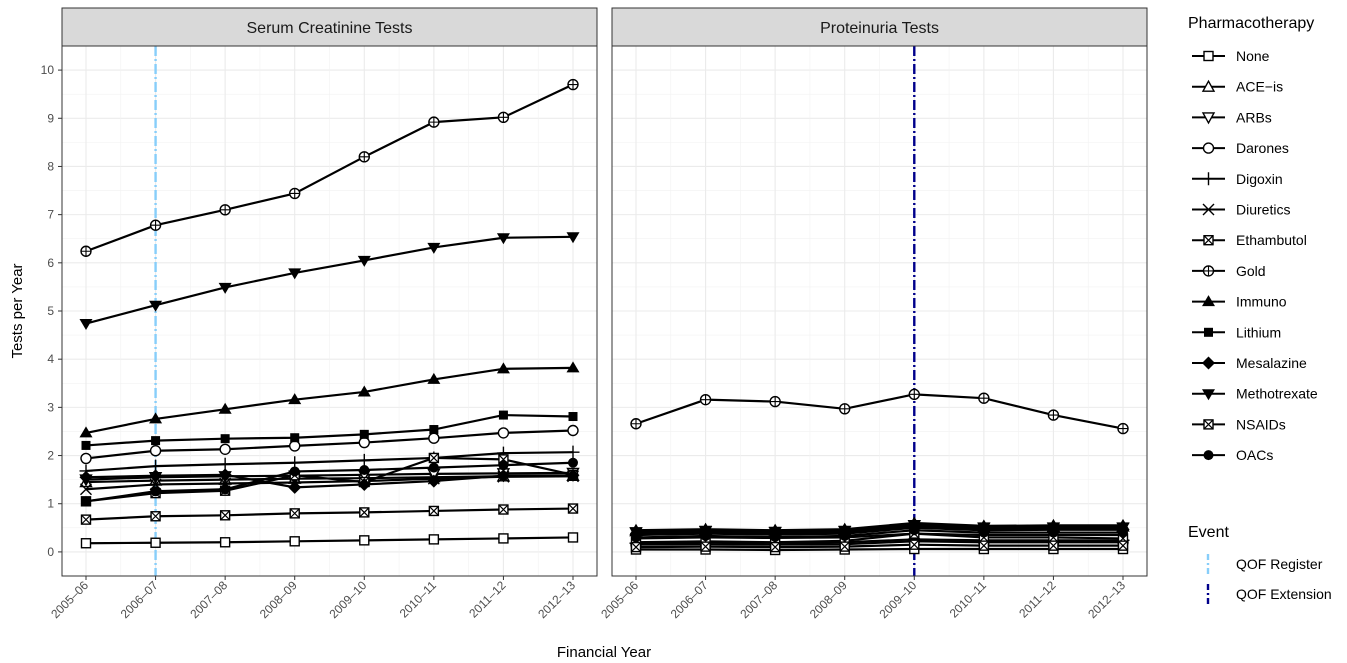  Describe the element at coordinates (1277, 394) in the screenshot. I see `legend-label: Methotrexate` at that location.